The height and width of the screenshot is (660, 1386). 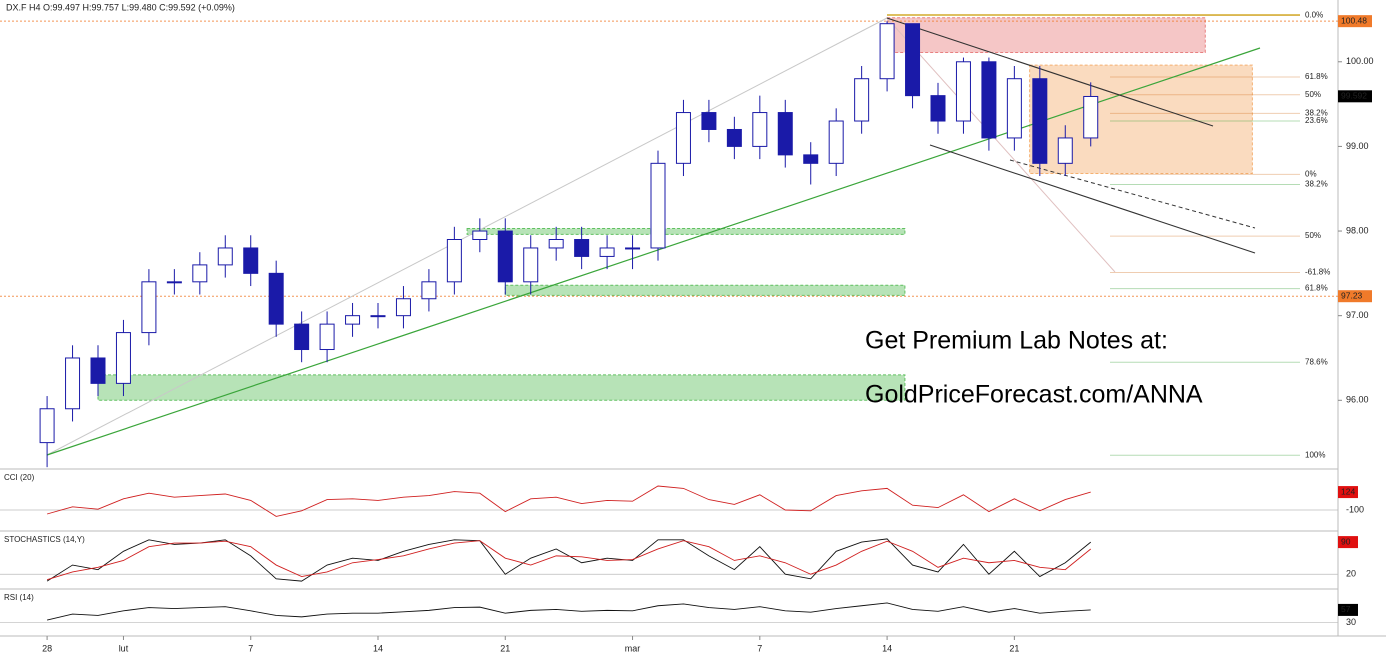 What do you see at coordinates (1360, 61) in the screenshot?
I see `y-tick-label: 100.00` at bounding box center [1360, 61].